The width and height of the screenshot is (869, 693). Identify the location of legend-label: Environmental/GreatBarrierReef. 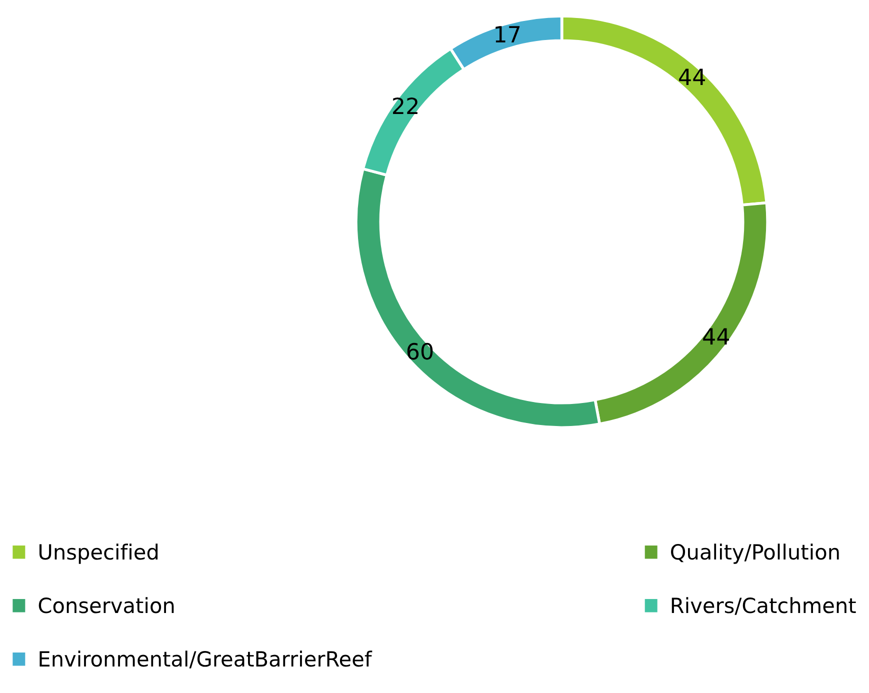
(206, 659).